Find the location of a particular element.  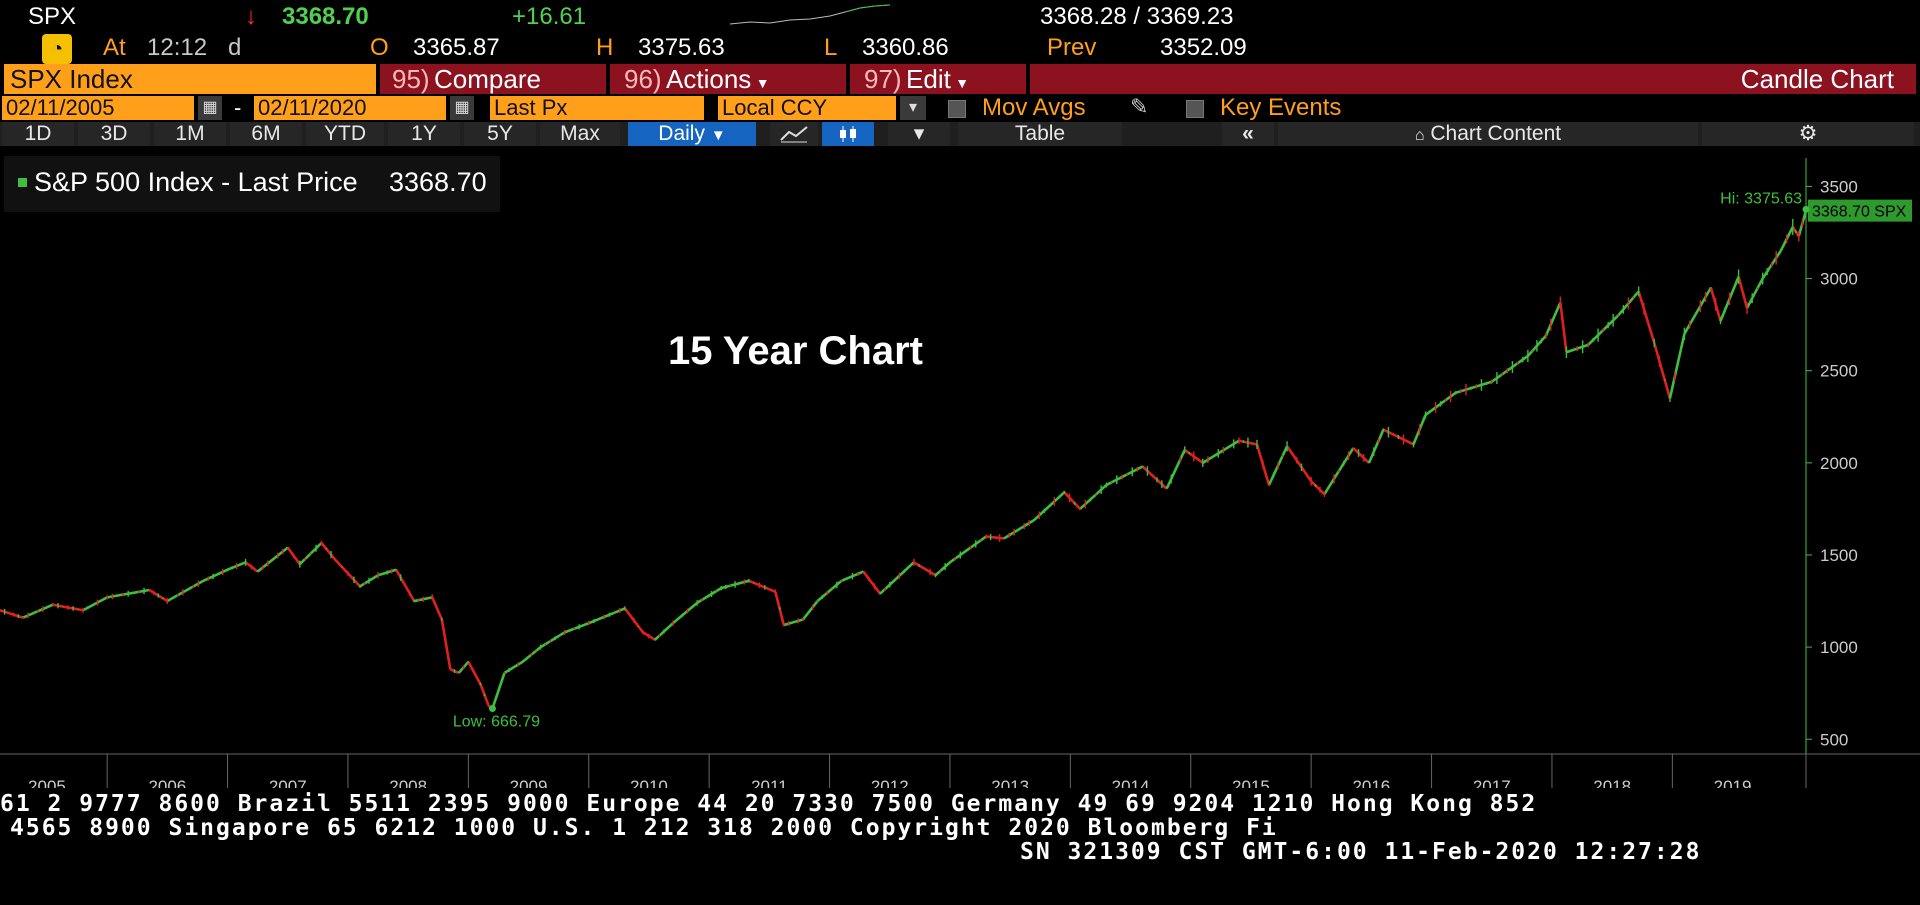

y-tick-label: 1500 is located at coordinates (1839, 555).